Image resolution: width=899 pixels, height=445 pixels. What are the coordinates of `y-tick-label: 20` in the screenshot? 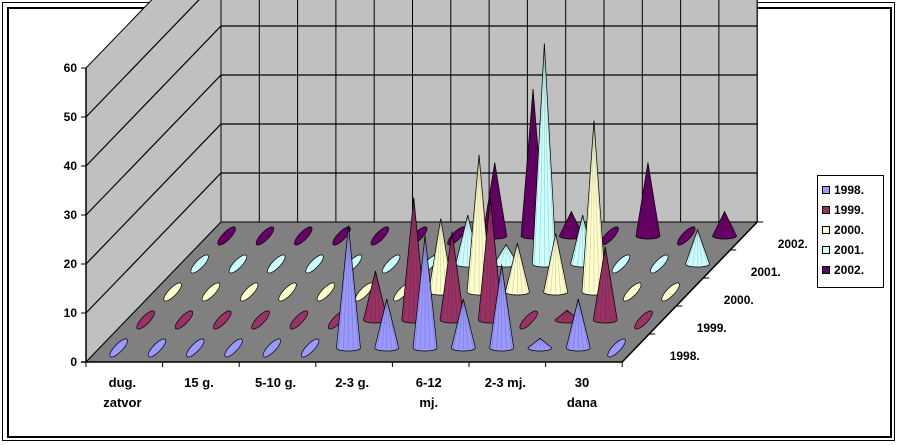 It's located at (71, 264).